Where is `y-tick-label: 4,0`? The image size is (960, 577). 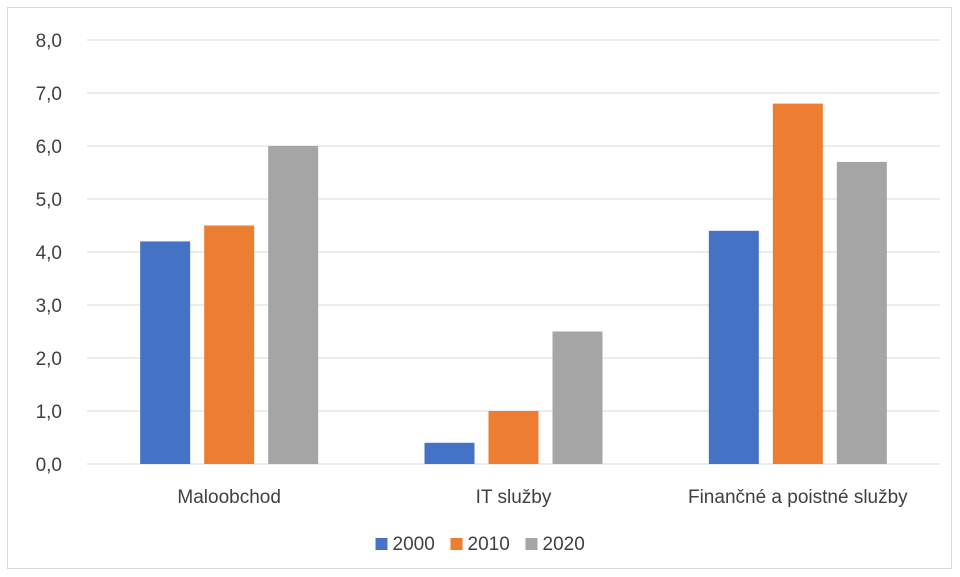
y-tick-label: 4,0 is located at coordinates (49, 253).